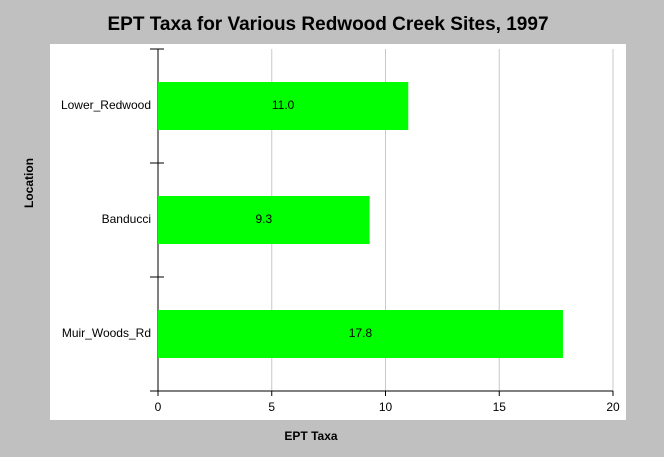  Describe the element at coordinates (106, 105) in the screenshot. I see `y-tick-label: Lower_Redwood` at that location.